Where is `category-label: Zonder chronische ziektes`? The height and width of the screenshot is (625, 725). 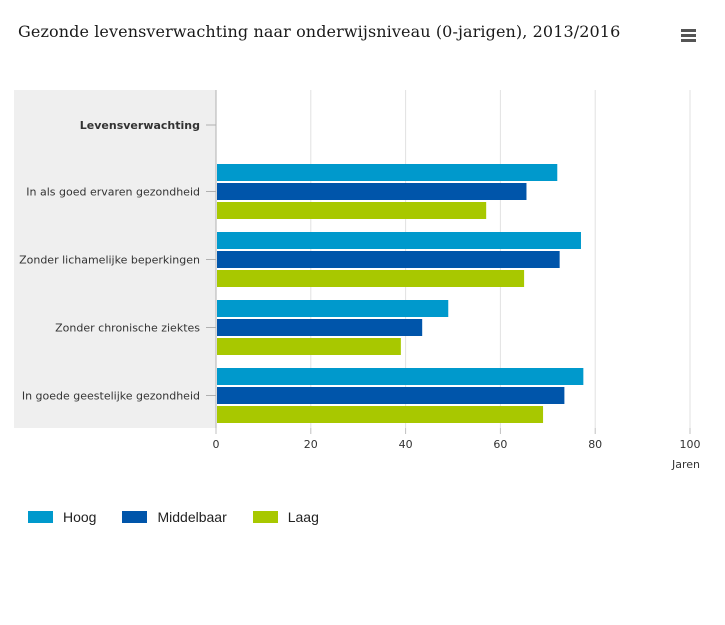 category-label: Zonder chronische ziektes is located at coordinates (127, 328).